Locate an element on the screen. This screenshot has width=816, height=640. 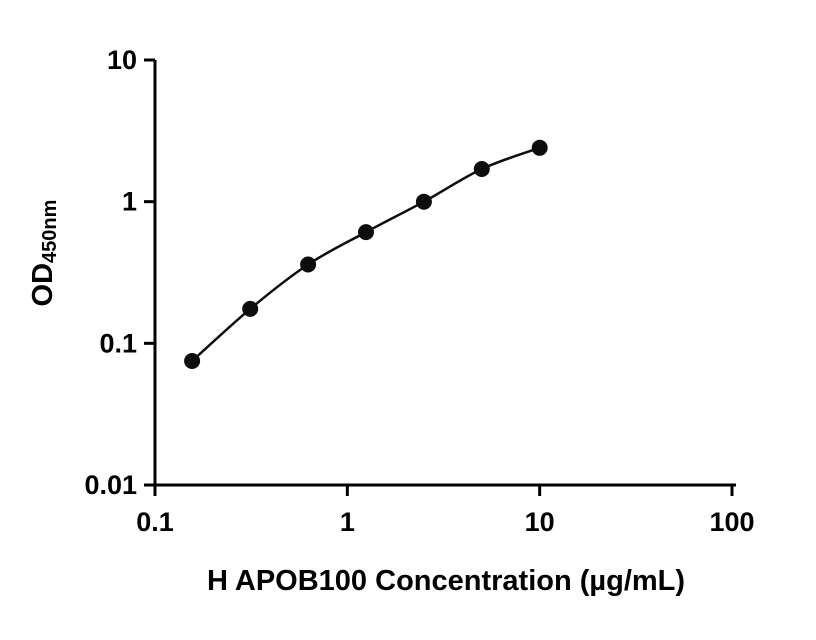
y-tick-label: 10 is located at coordinates (122, 60).